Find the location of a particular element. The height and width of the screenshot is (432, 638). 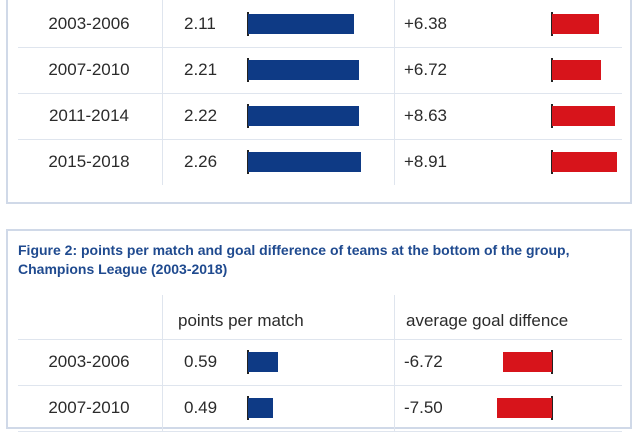

table-row: 2011-2014 2.22 +8.63 is located at coordinates (320, 116).